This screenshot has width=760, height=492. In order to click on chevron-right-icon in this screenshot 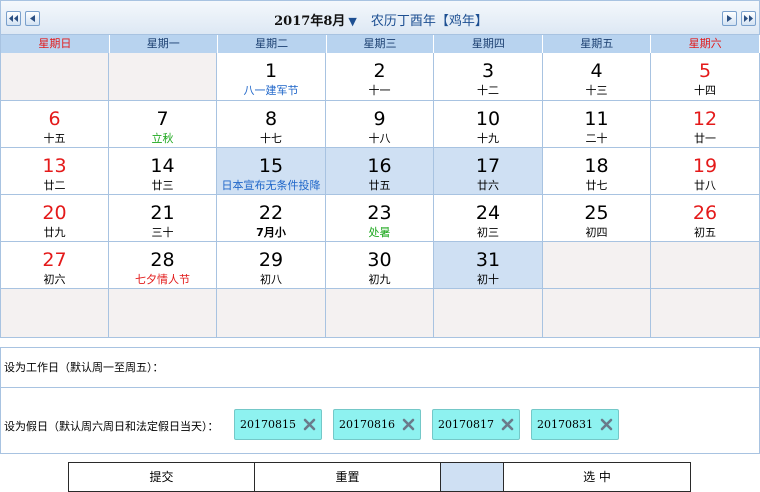, I will do `click(729, 18)`.